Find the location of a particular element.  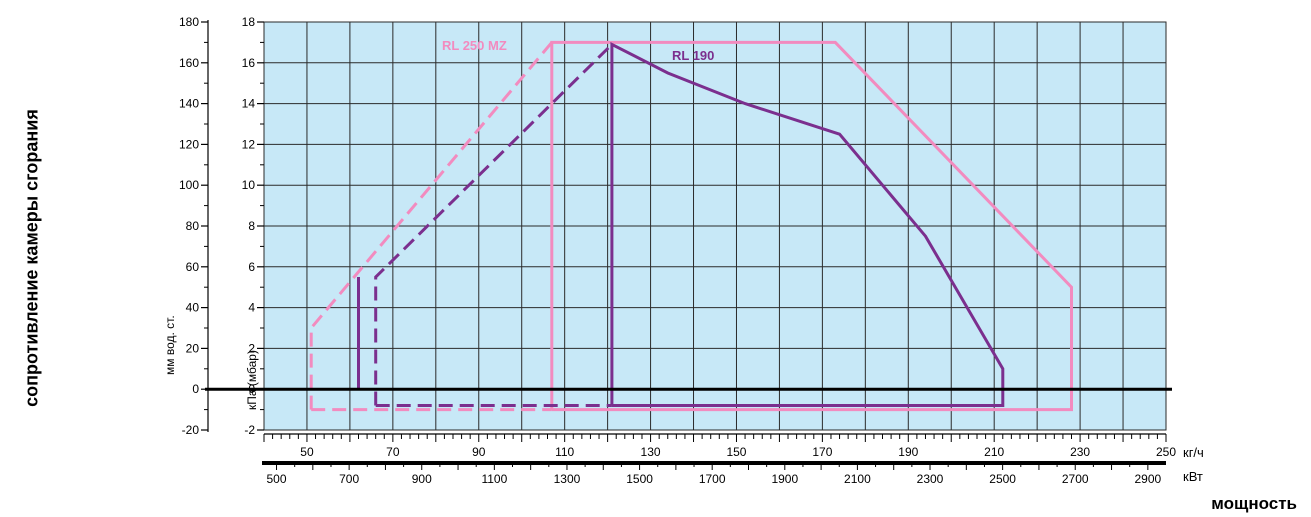

x-kw-tick-label: 2900 is located at coordinates (1147, 479).